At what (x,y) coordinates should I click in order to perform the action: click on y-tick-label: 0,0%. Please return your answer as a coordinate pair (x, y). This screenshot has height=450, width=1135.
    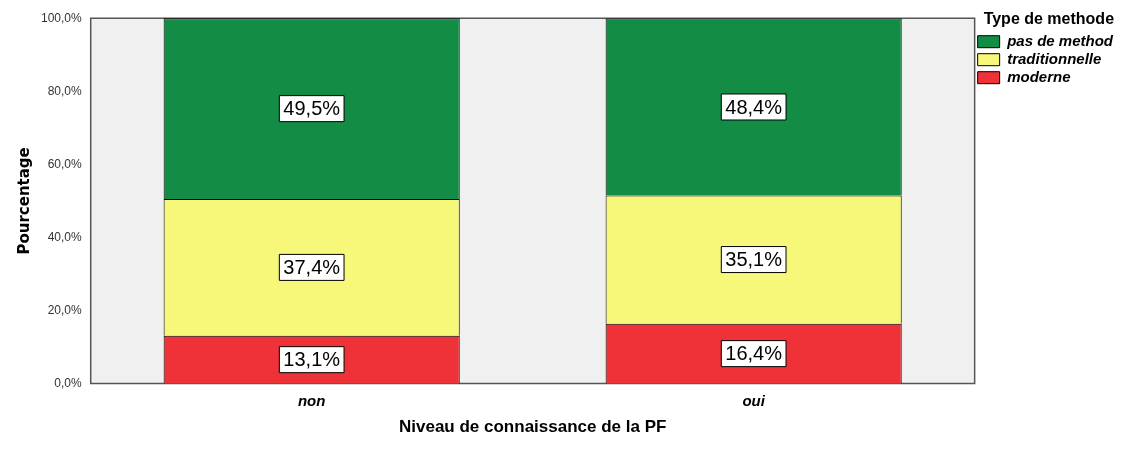
    Looking at the image, I should click on (68, 382).